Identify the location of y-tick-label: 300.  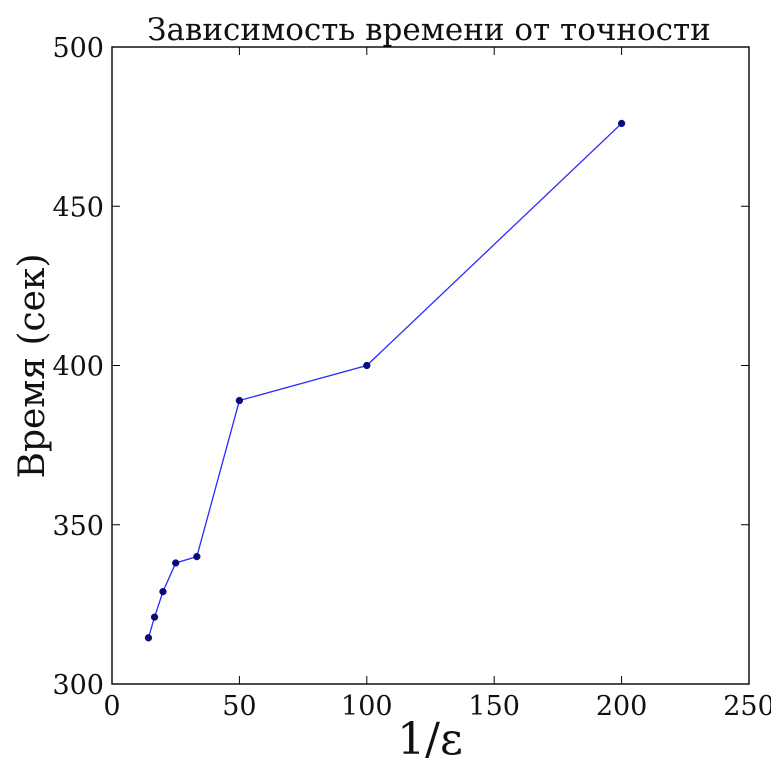
(78, 685).